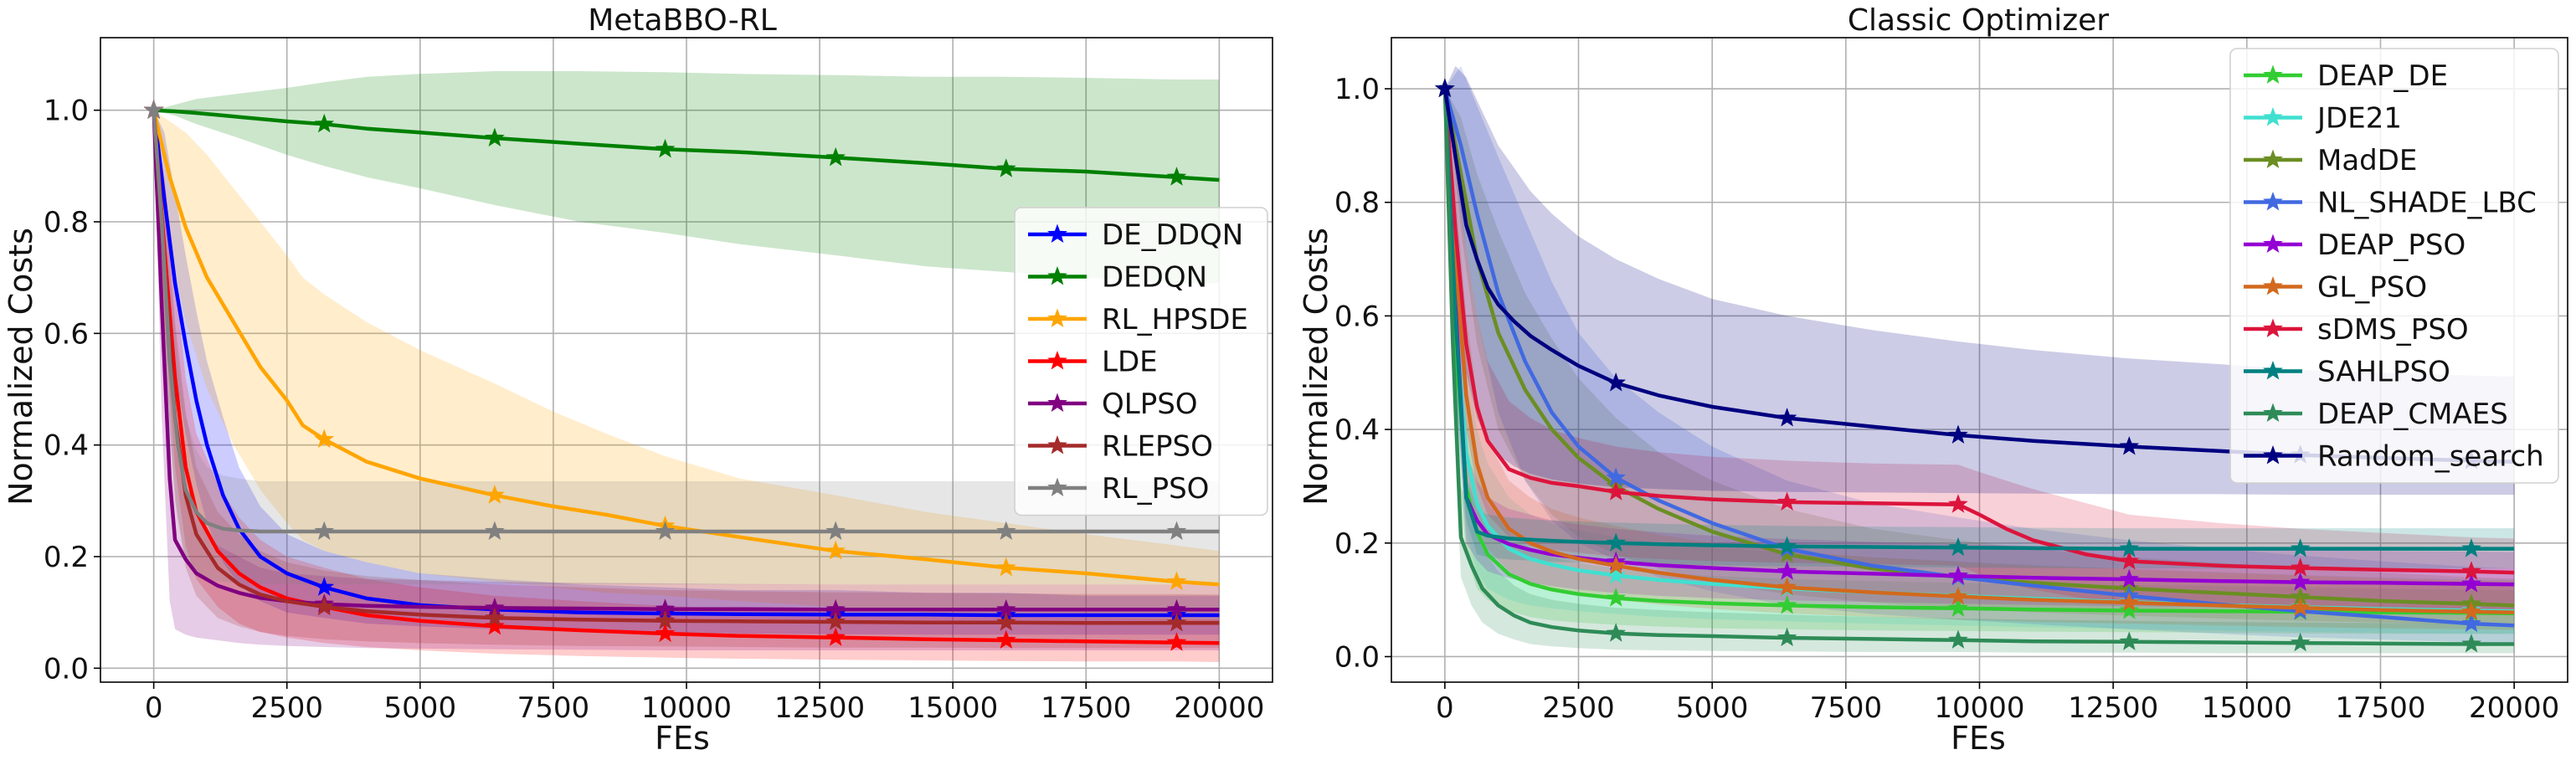 Image resolution: width=2576 pixels, height=760 pixels. What do you see at coordinates (1118, 278) in the screenshot?
I see `legend-item: DEDQN` at bounding box center [1118, 278].